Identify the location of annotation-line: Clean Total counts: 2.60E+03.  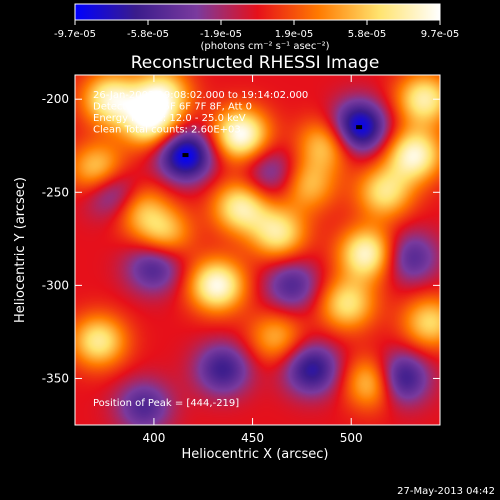
(167, 130).